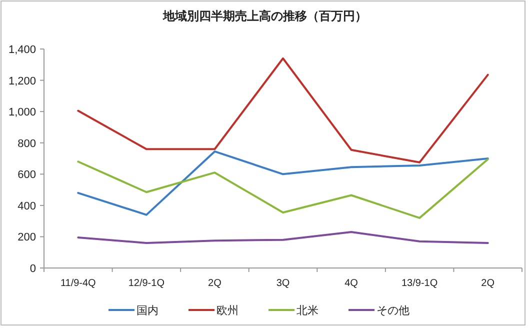 This screenshot has width=530, height=330. What do you see at coordinates (146, 283) in the screenshot?
I see `x-tick-label: 12/9-1Q` at bounding box center [146, 283].